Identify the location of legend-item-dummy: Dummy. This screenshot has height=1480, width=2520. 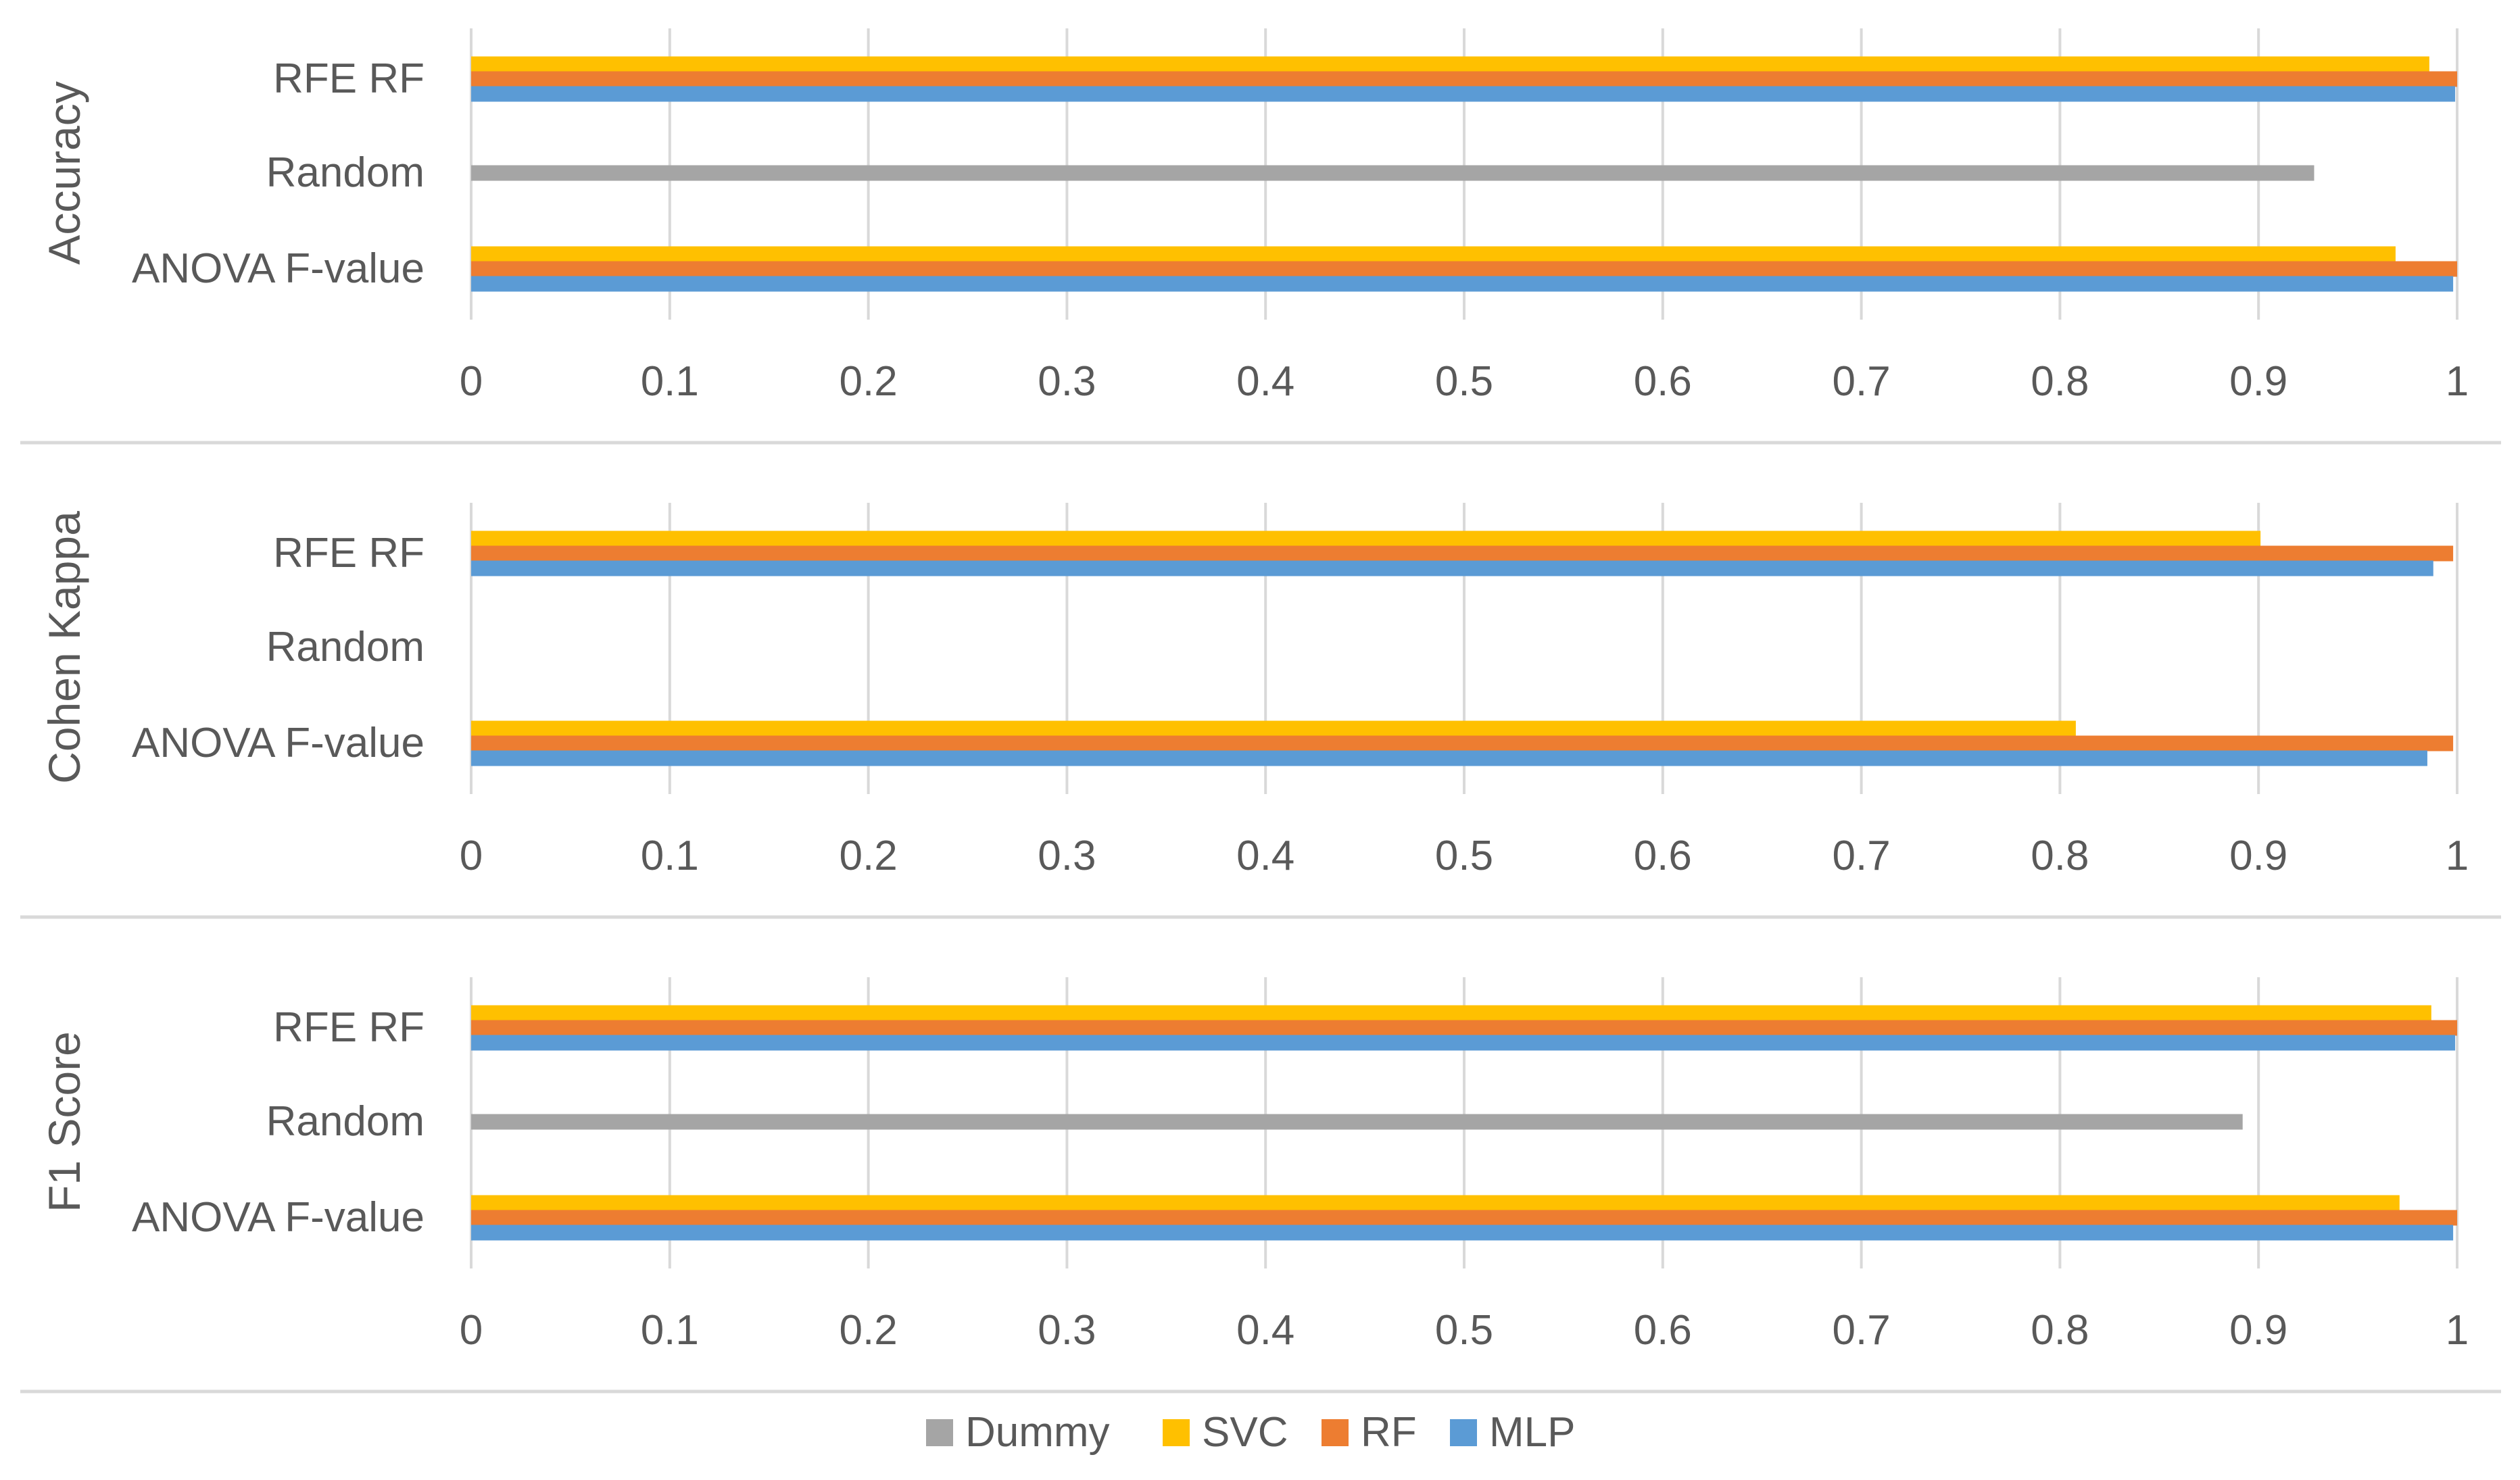
(1018, 1432).